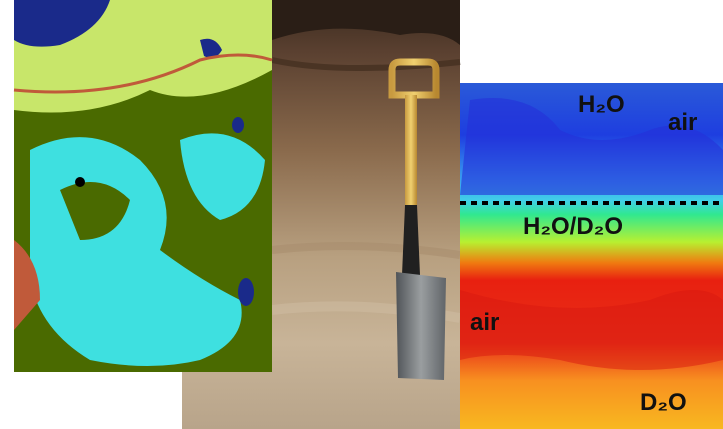  What do you see at coordinates (663, 402) in the screenshot?
I see `label: D₂O` at bounding box center [663, 402].